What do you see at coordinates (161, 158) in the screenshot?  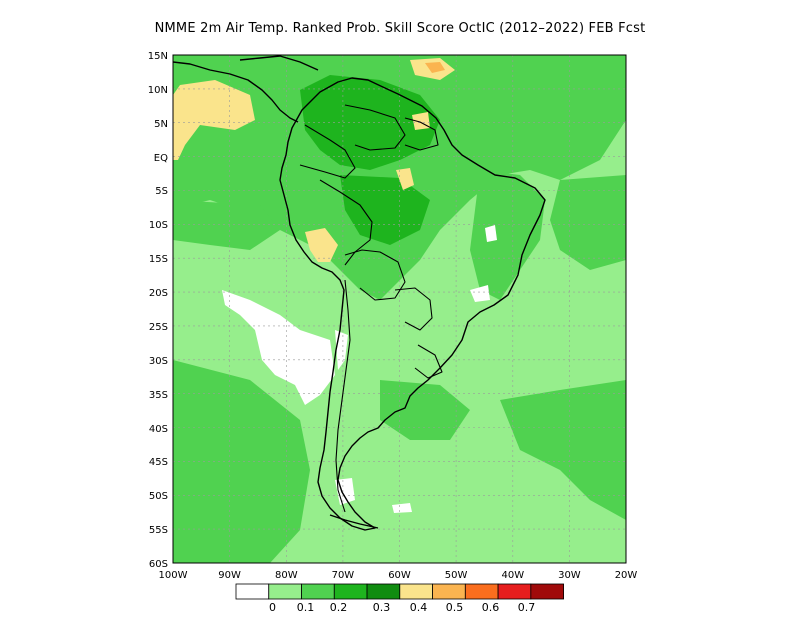 I see `lat-tick: EQ` at bounding box center [161, 158].